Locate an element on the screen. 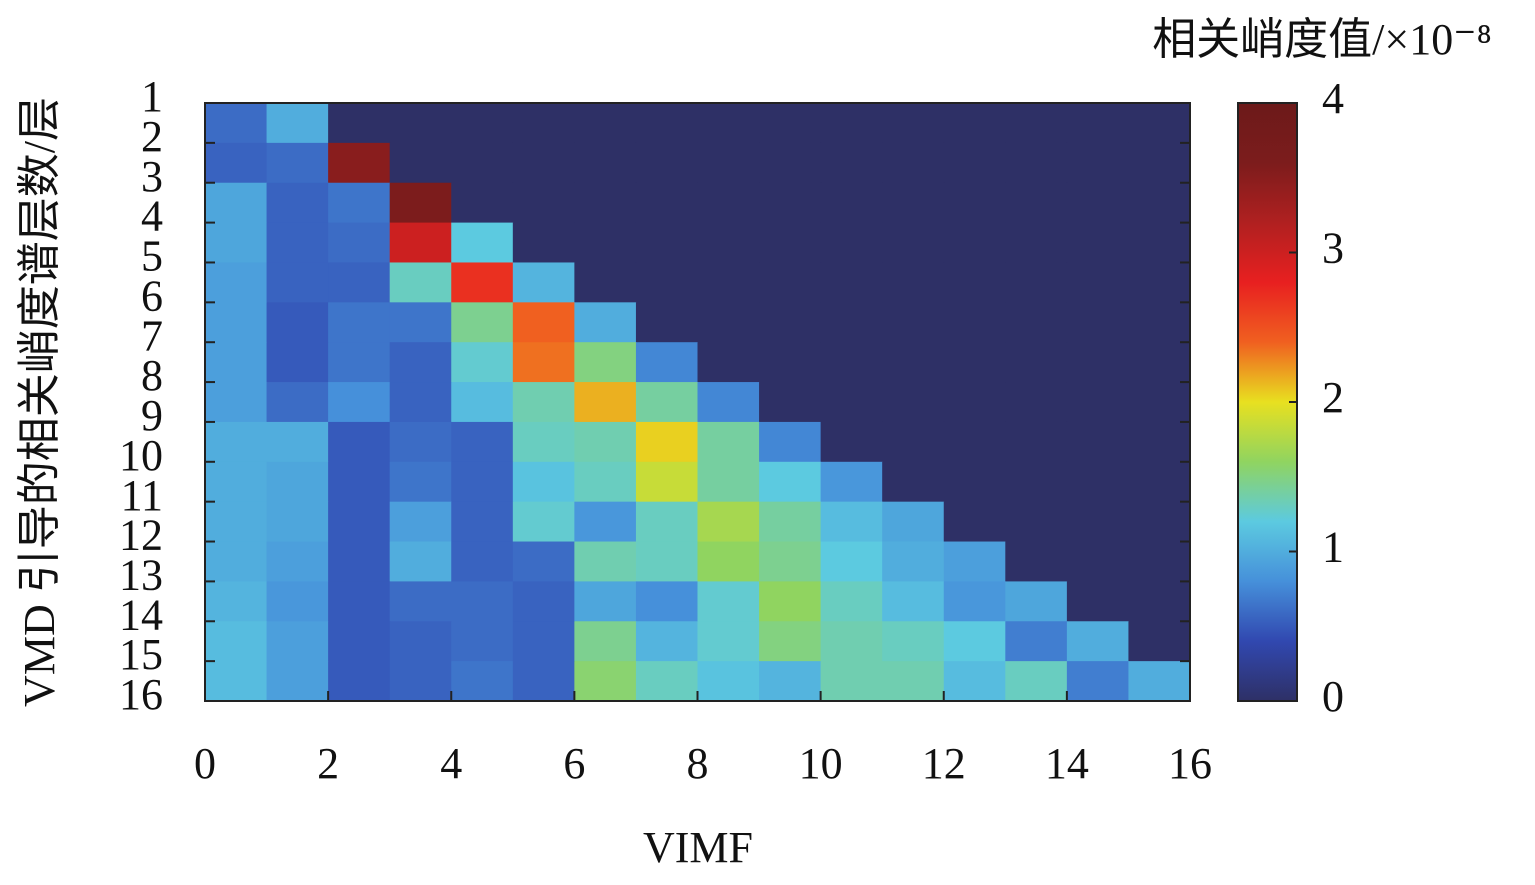  colorbar-tick-label: 1 is located at coordinates (1333, 547).